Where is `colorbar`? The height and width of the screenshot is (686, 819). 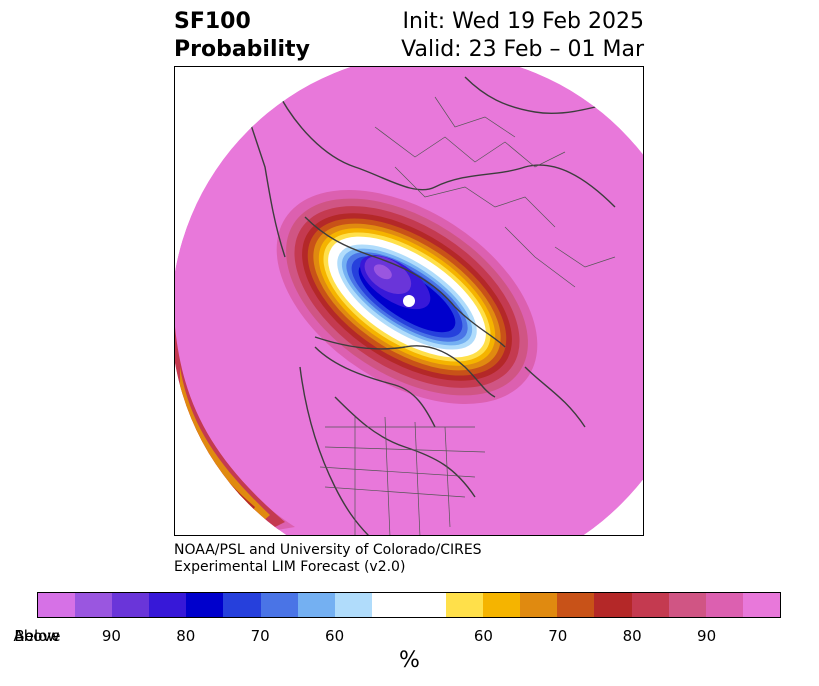 colorbar is located at coordinates (409, 605).